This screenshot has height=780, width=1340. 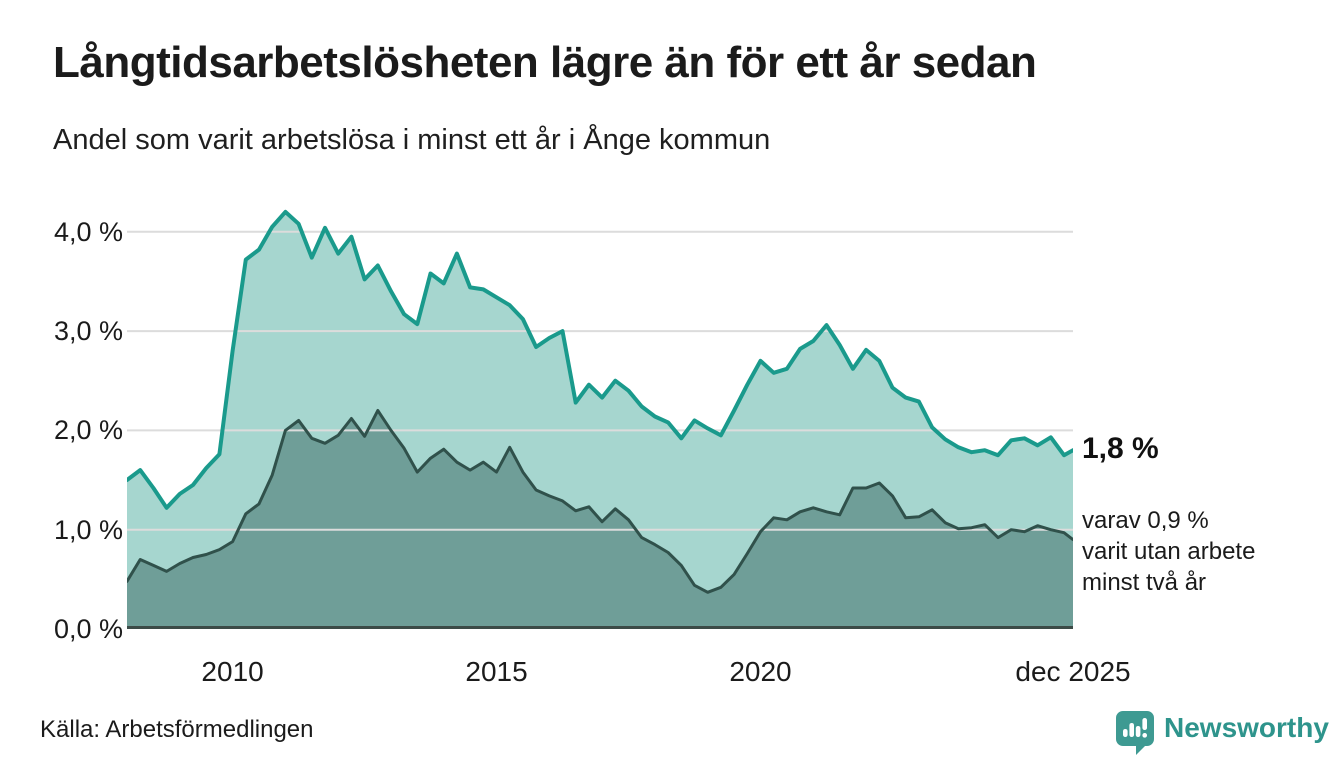 I want to click on y-tick-label: 4,0 %, so click(x=88, y=231).